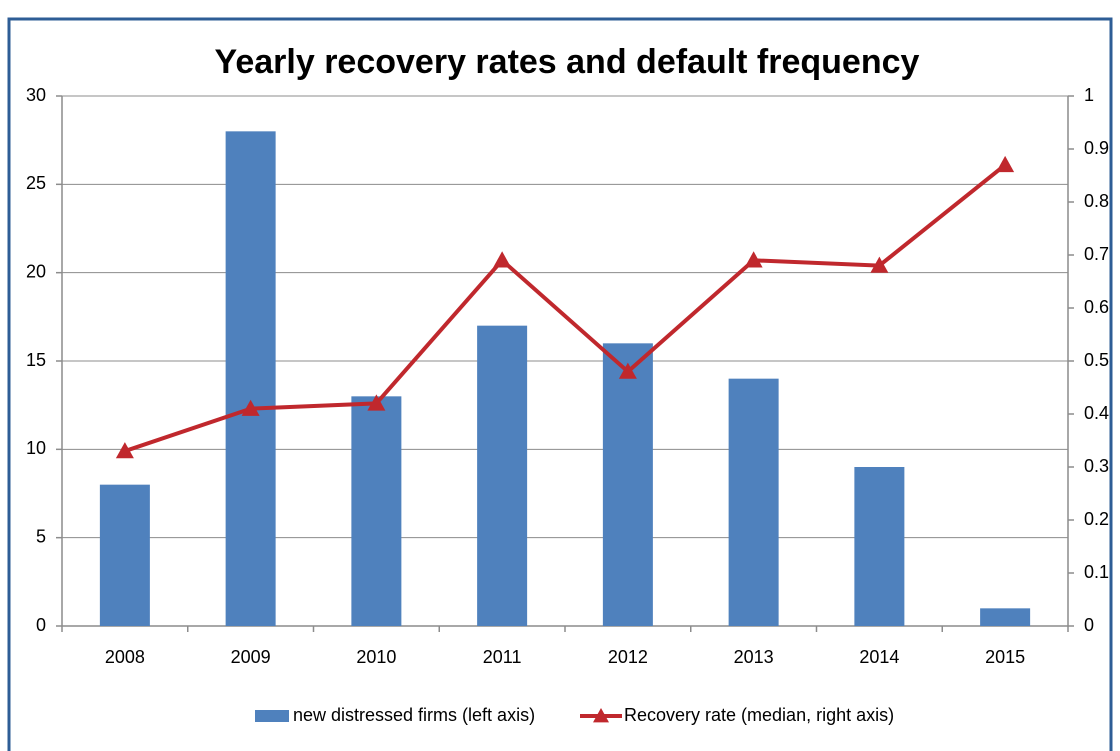  I want to click on y-tick-label: 10, so click(36, 448).